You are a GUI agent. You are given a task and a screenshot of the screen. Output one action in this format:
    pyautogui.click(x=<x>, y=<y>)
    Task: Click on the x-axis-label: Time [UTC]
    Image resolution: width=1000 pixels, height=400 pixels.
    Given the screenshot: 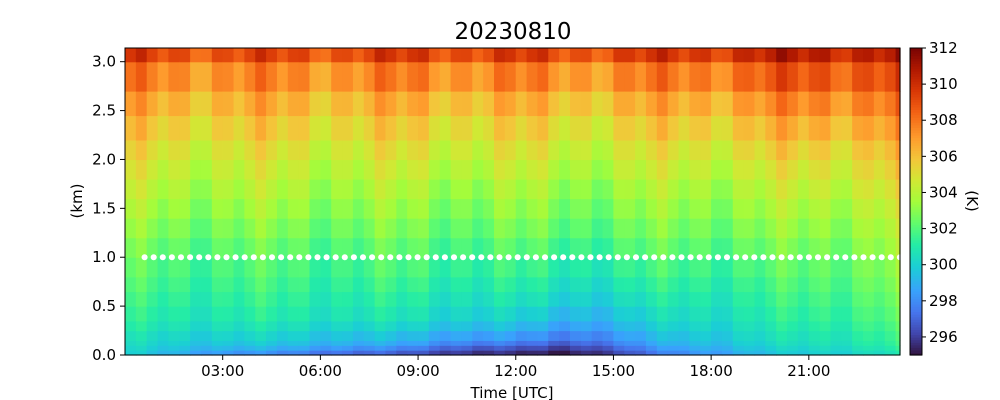 What is the action you would take?
    pyautogui.click(x=512, y=392)
    